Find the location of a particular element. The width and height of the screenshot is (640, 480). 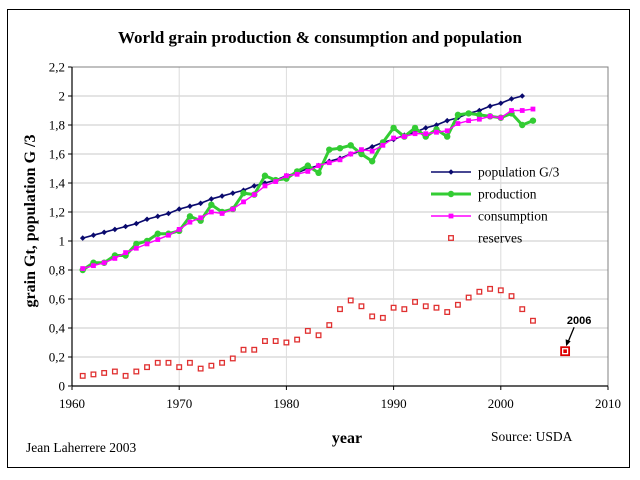

y-tick-label: 1,6 is located at coordinates (57, 154).